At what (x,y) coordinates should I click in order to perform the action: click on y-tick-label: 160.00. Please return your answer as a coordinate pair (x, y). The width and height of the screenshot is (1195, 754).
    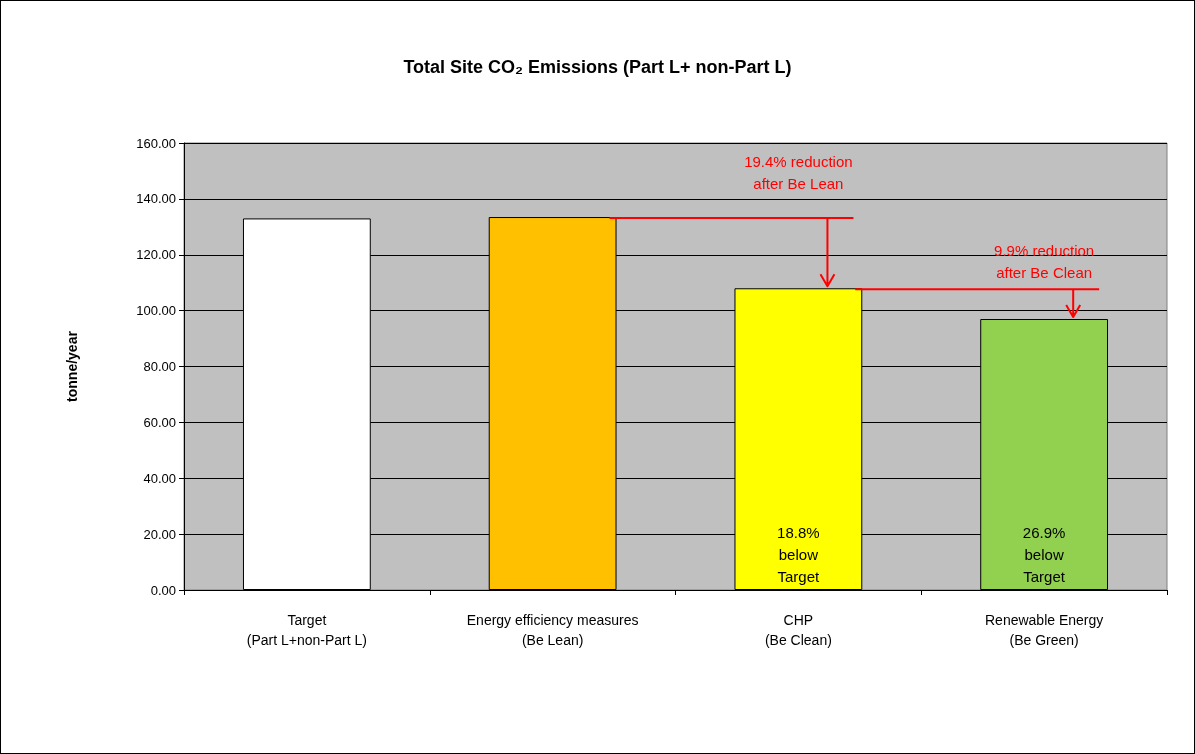
    Looking at the image, I should click on (156, 143).